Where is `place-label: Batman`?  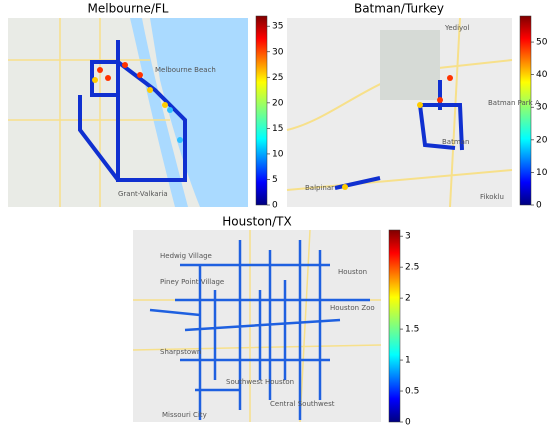
place-label: Batman is located at coordinates (455, 142).